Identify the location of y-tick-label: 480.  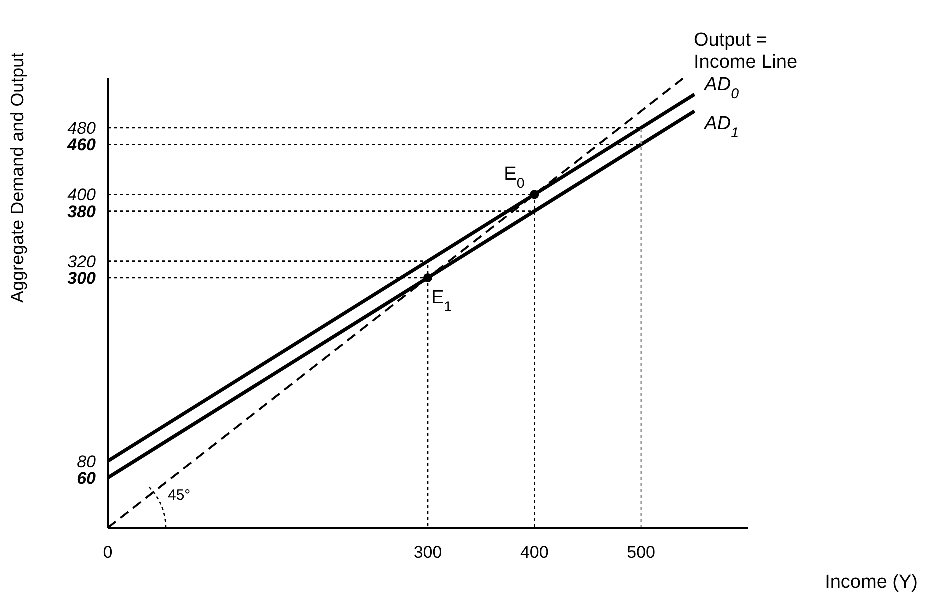
(82, 128).